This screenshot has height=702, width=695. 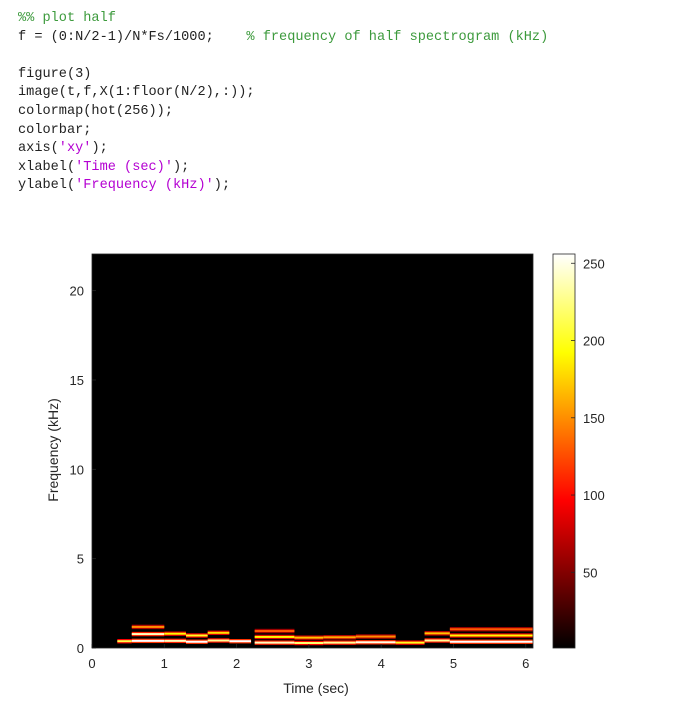 What do you see at coordinates (67, 18) in the screenshot?
I see `code-token: %% plot half` at bounding box center [67, 18].